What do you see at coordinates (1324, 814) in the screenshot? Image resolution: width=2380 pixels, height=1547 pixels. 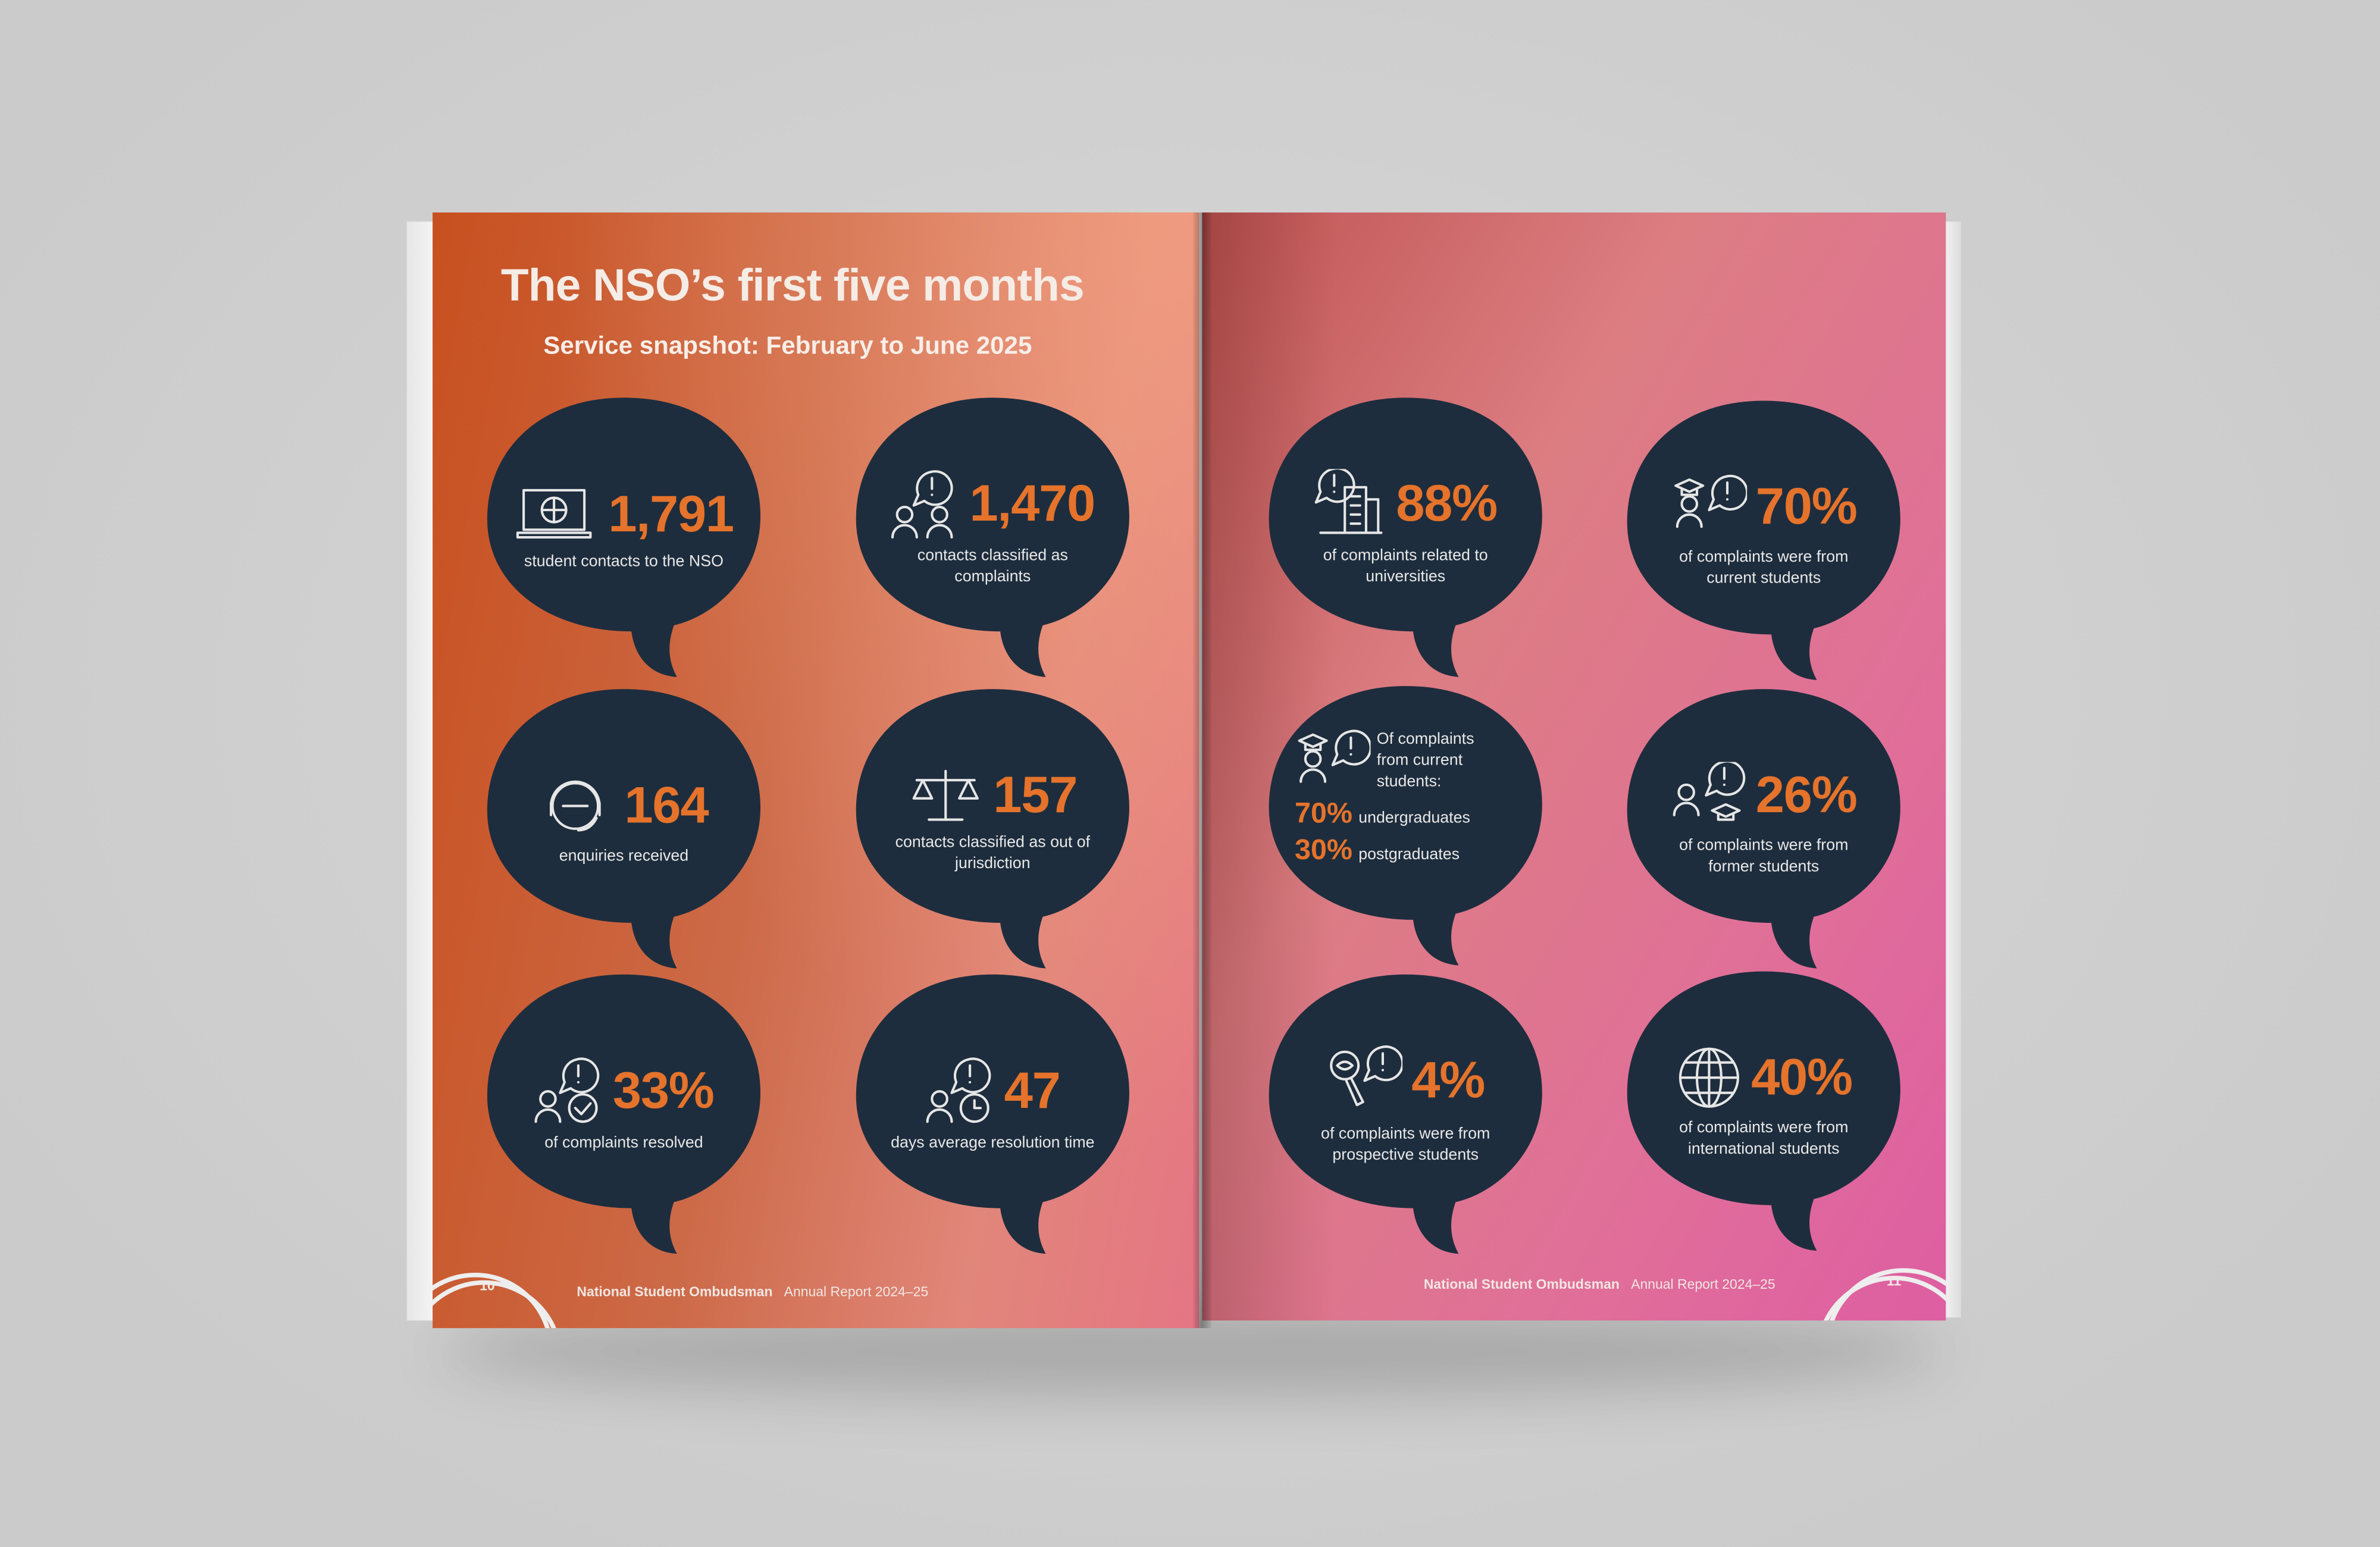 I see `breakdown-value: 70%` at bounding box center [1324, 814].